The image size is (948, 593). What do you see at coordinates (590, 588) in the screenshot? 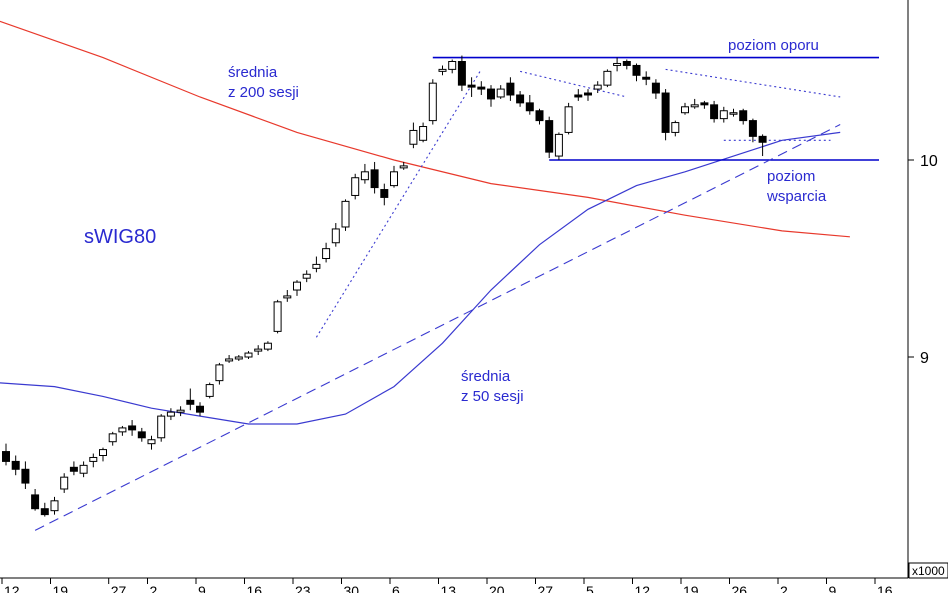
I see `x-tick-label: 5` at bounding box center [590, 588].